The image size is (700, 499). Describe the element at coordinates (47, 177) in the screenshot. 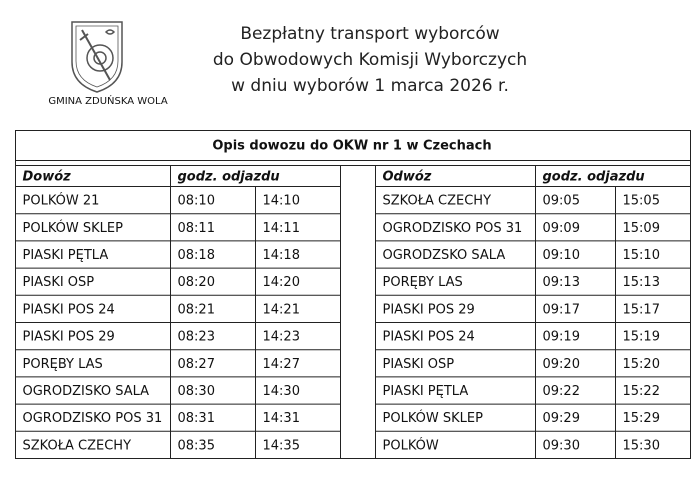

I see `column-header: Dowóz` at that location.